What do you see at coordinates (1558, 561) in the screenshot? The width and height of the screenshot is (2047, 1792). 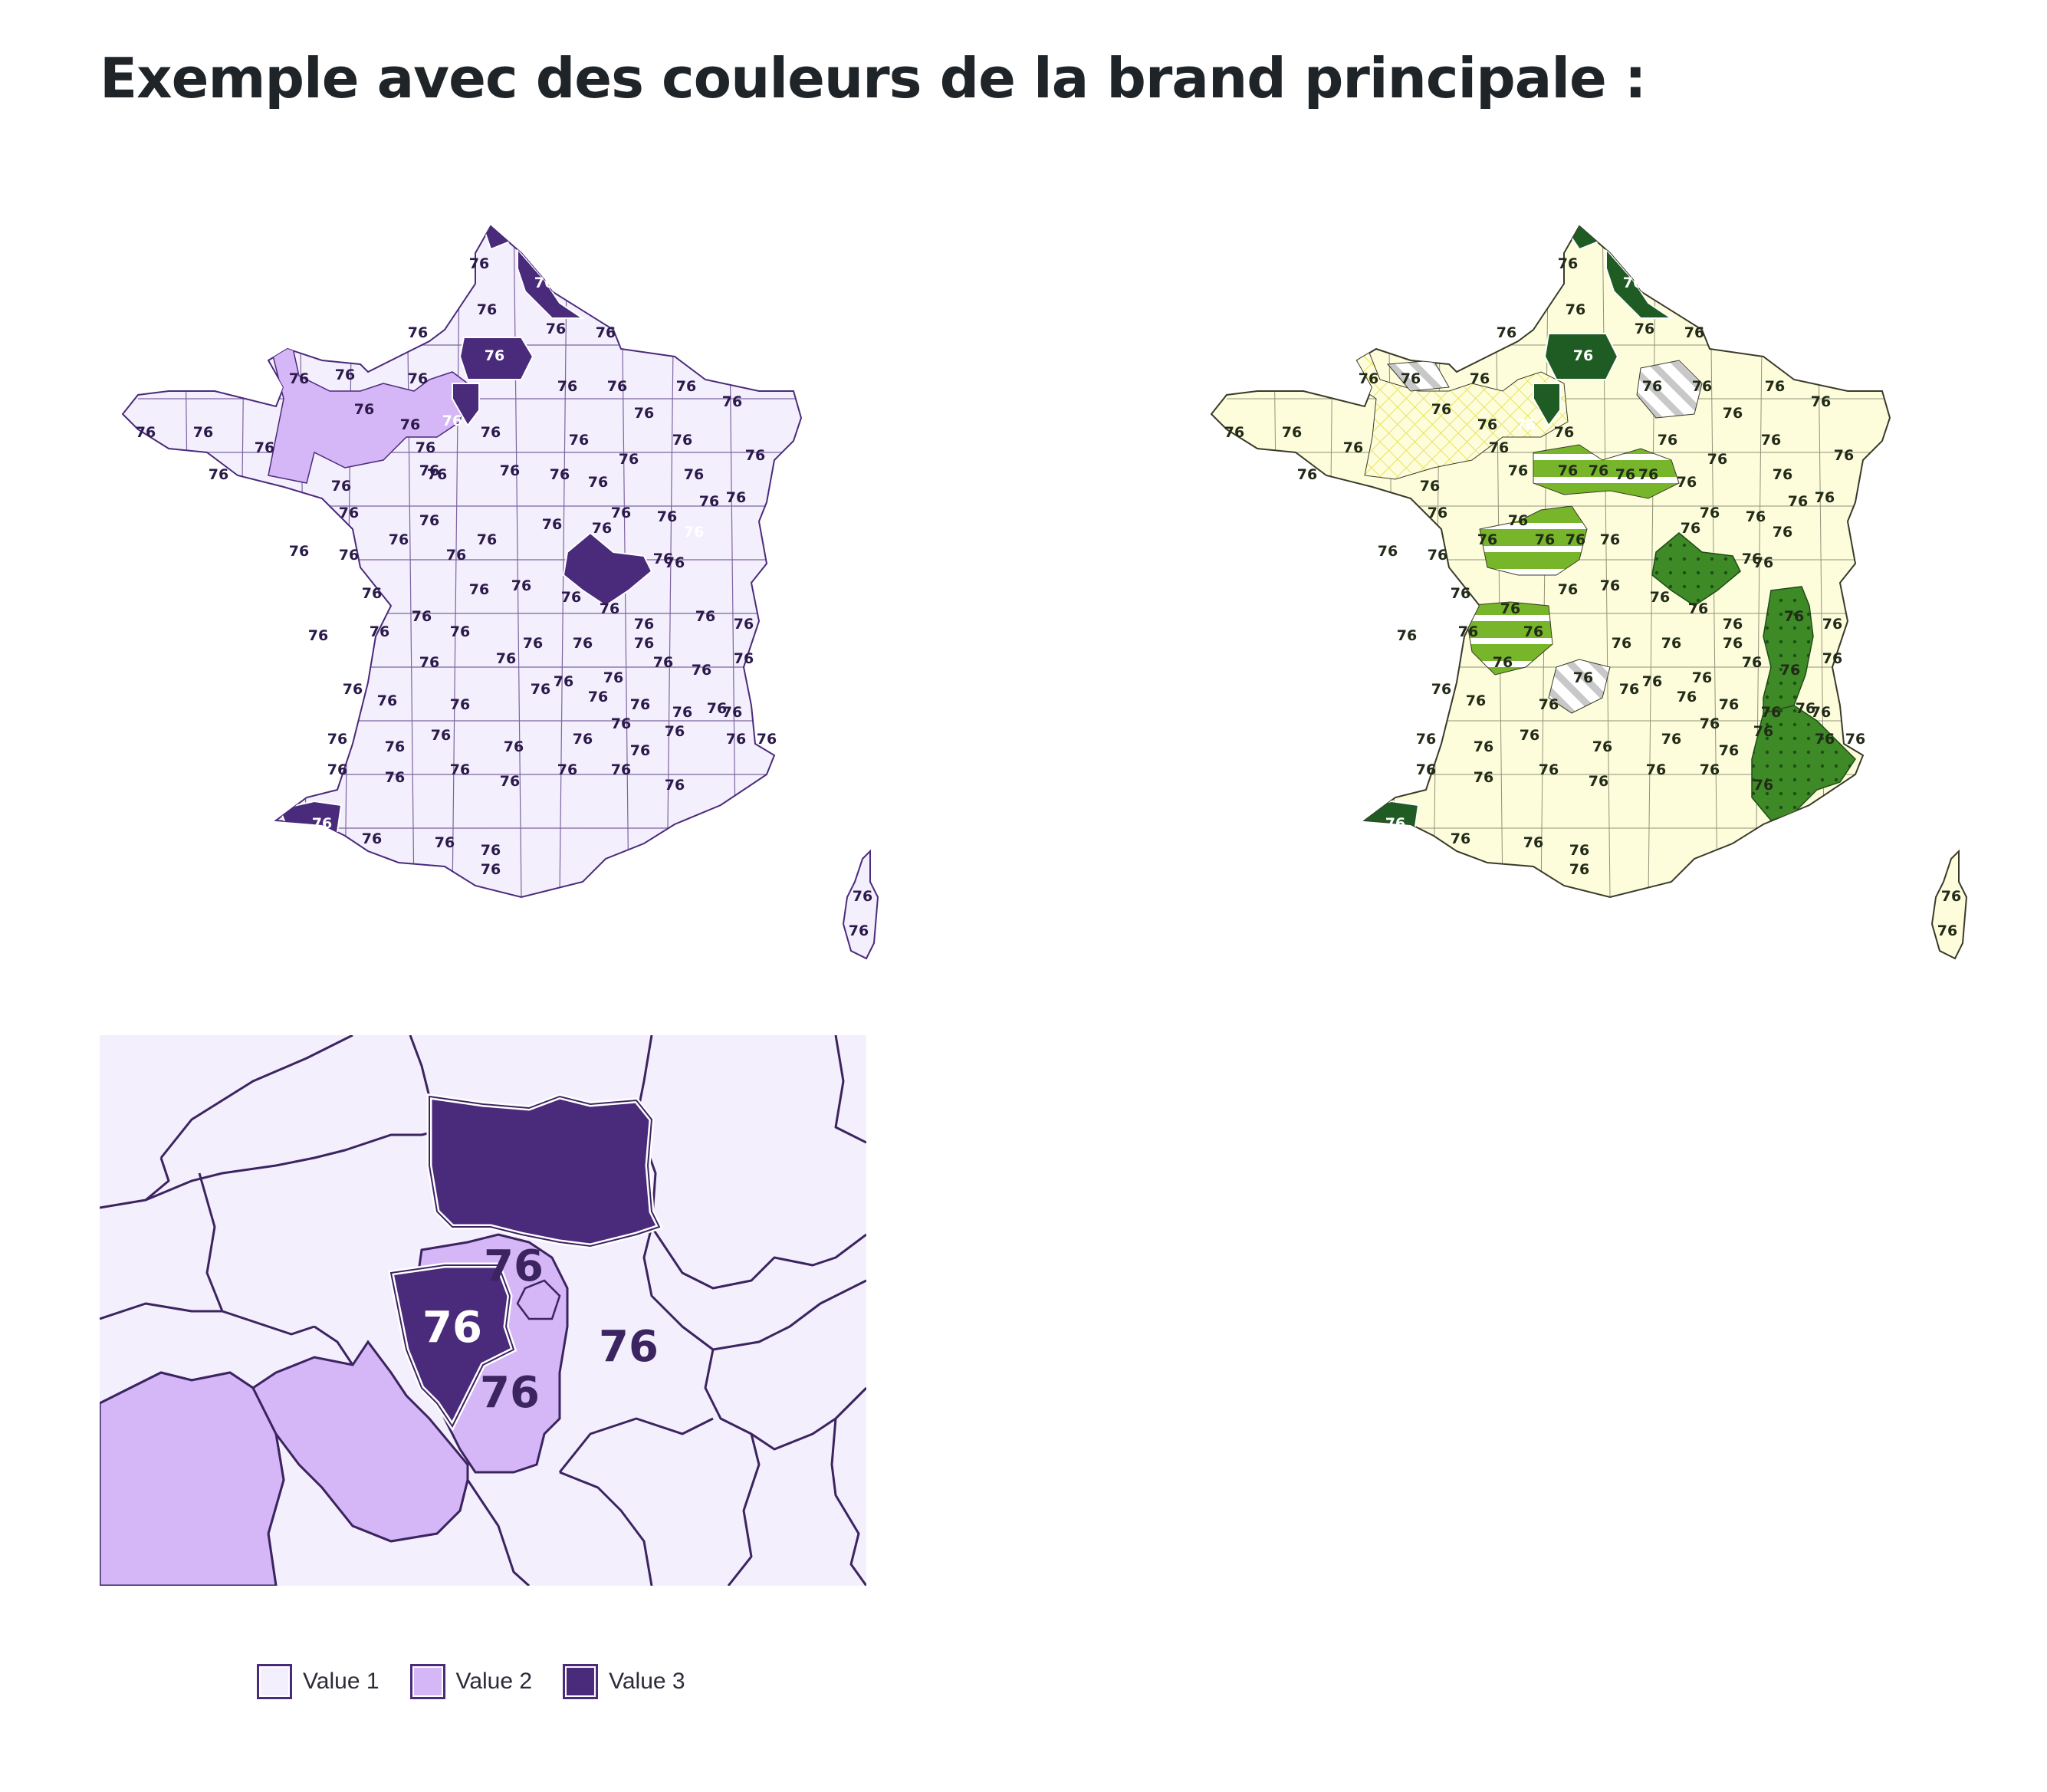 I see `green-departments` at bounding box center [1558, 561].